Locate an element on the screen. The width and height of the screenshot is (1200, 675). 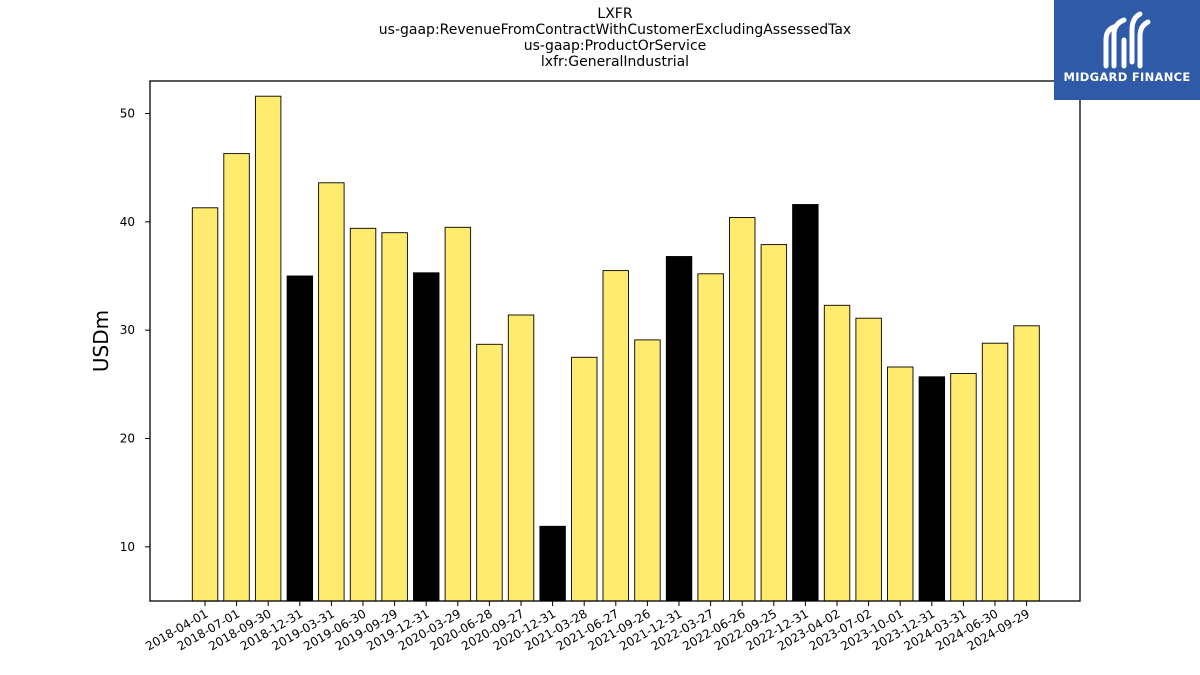
logo-text: MIDGARD FINANCE is located at coordinates (1127, 77).